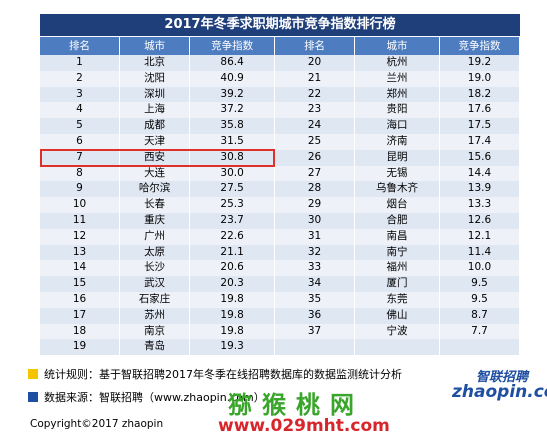 The height and width of the screenshot is (447, 547). What do you see at coordinates (80, 220) in the screenshot?
I see `cell: 11` at bounding box center [80, 220].